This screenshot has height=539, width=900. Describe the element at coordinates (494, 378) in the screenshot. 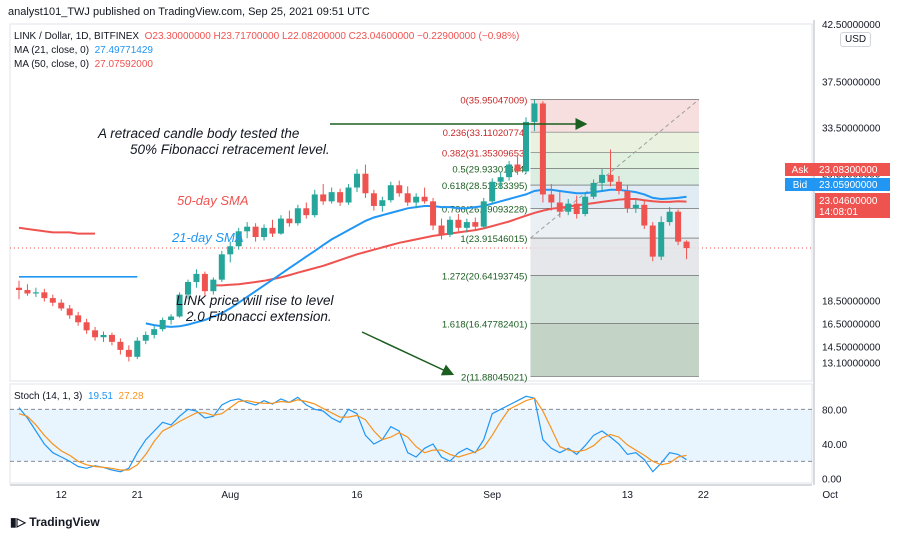

I see `fib-level-label: 2(11.88045021)` at that location.